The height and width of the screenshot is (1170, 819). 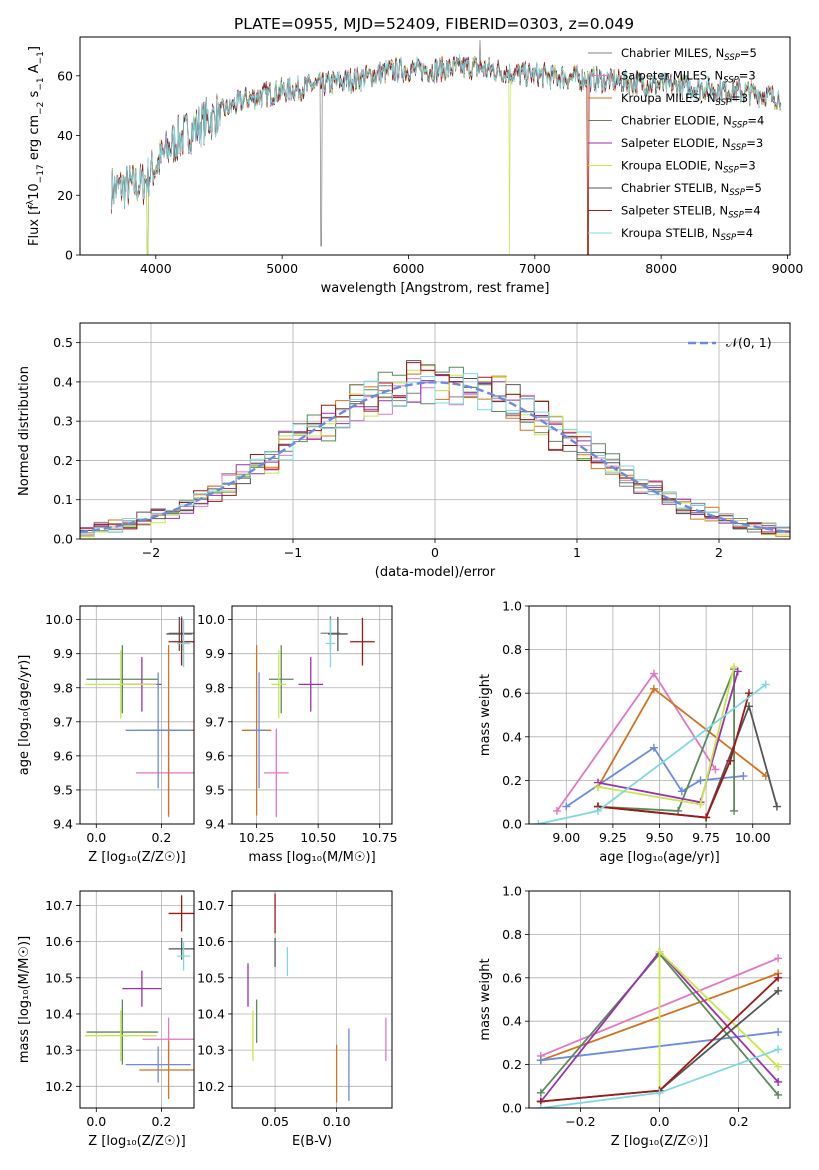 I want to click on x-axis-label: E(B-V), so click(x=312, y=1141).